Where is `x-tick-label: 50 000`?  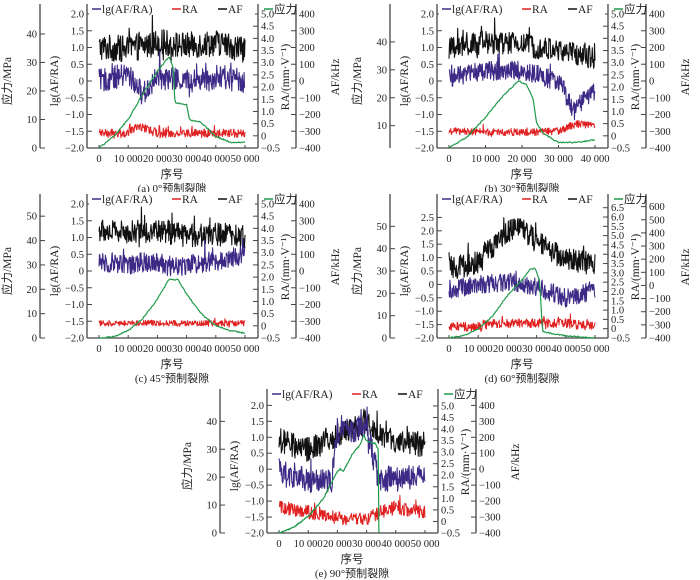
x-tick-label: 50 000 is located at coordinates (245, 349).